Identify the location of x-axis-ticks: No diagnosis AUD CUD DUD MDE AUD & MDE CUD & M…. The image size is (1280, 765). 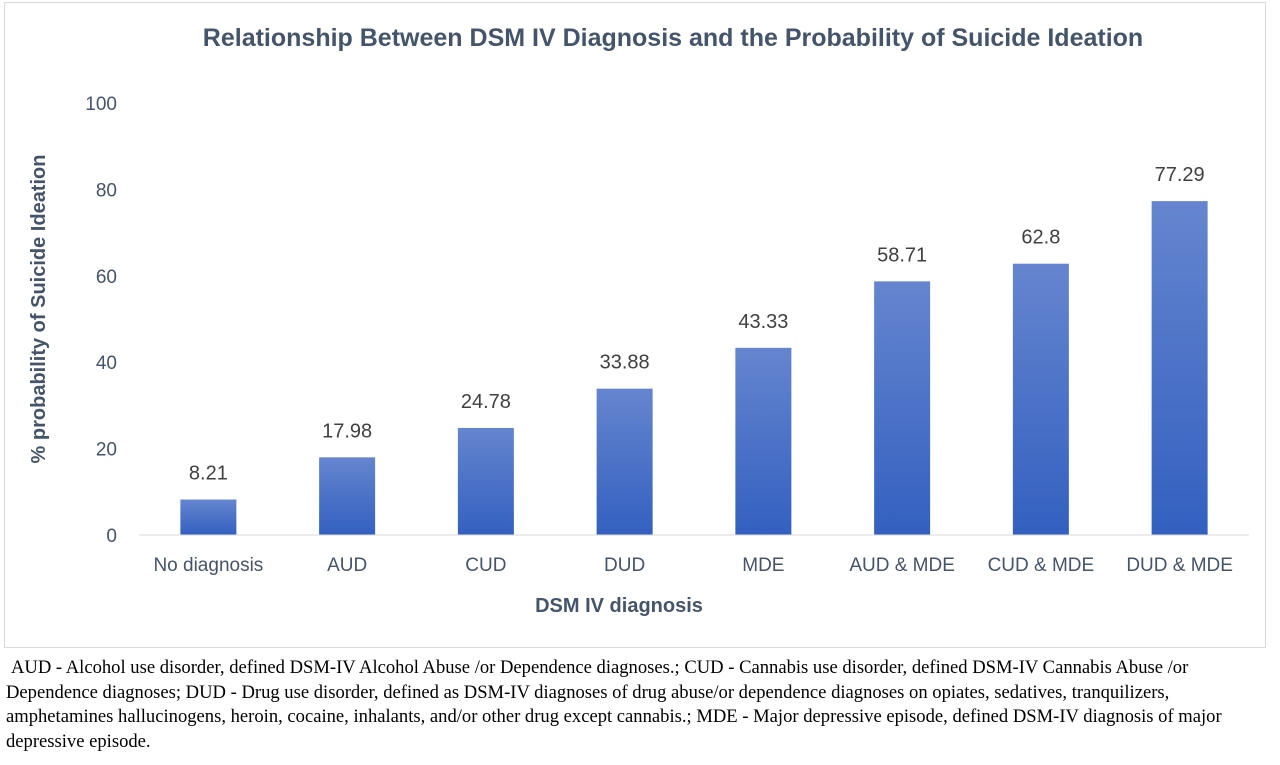
(692, 565).